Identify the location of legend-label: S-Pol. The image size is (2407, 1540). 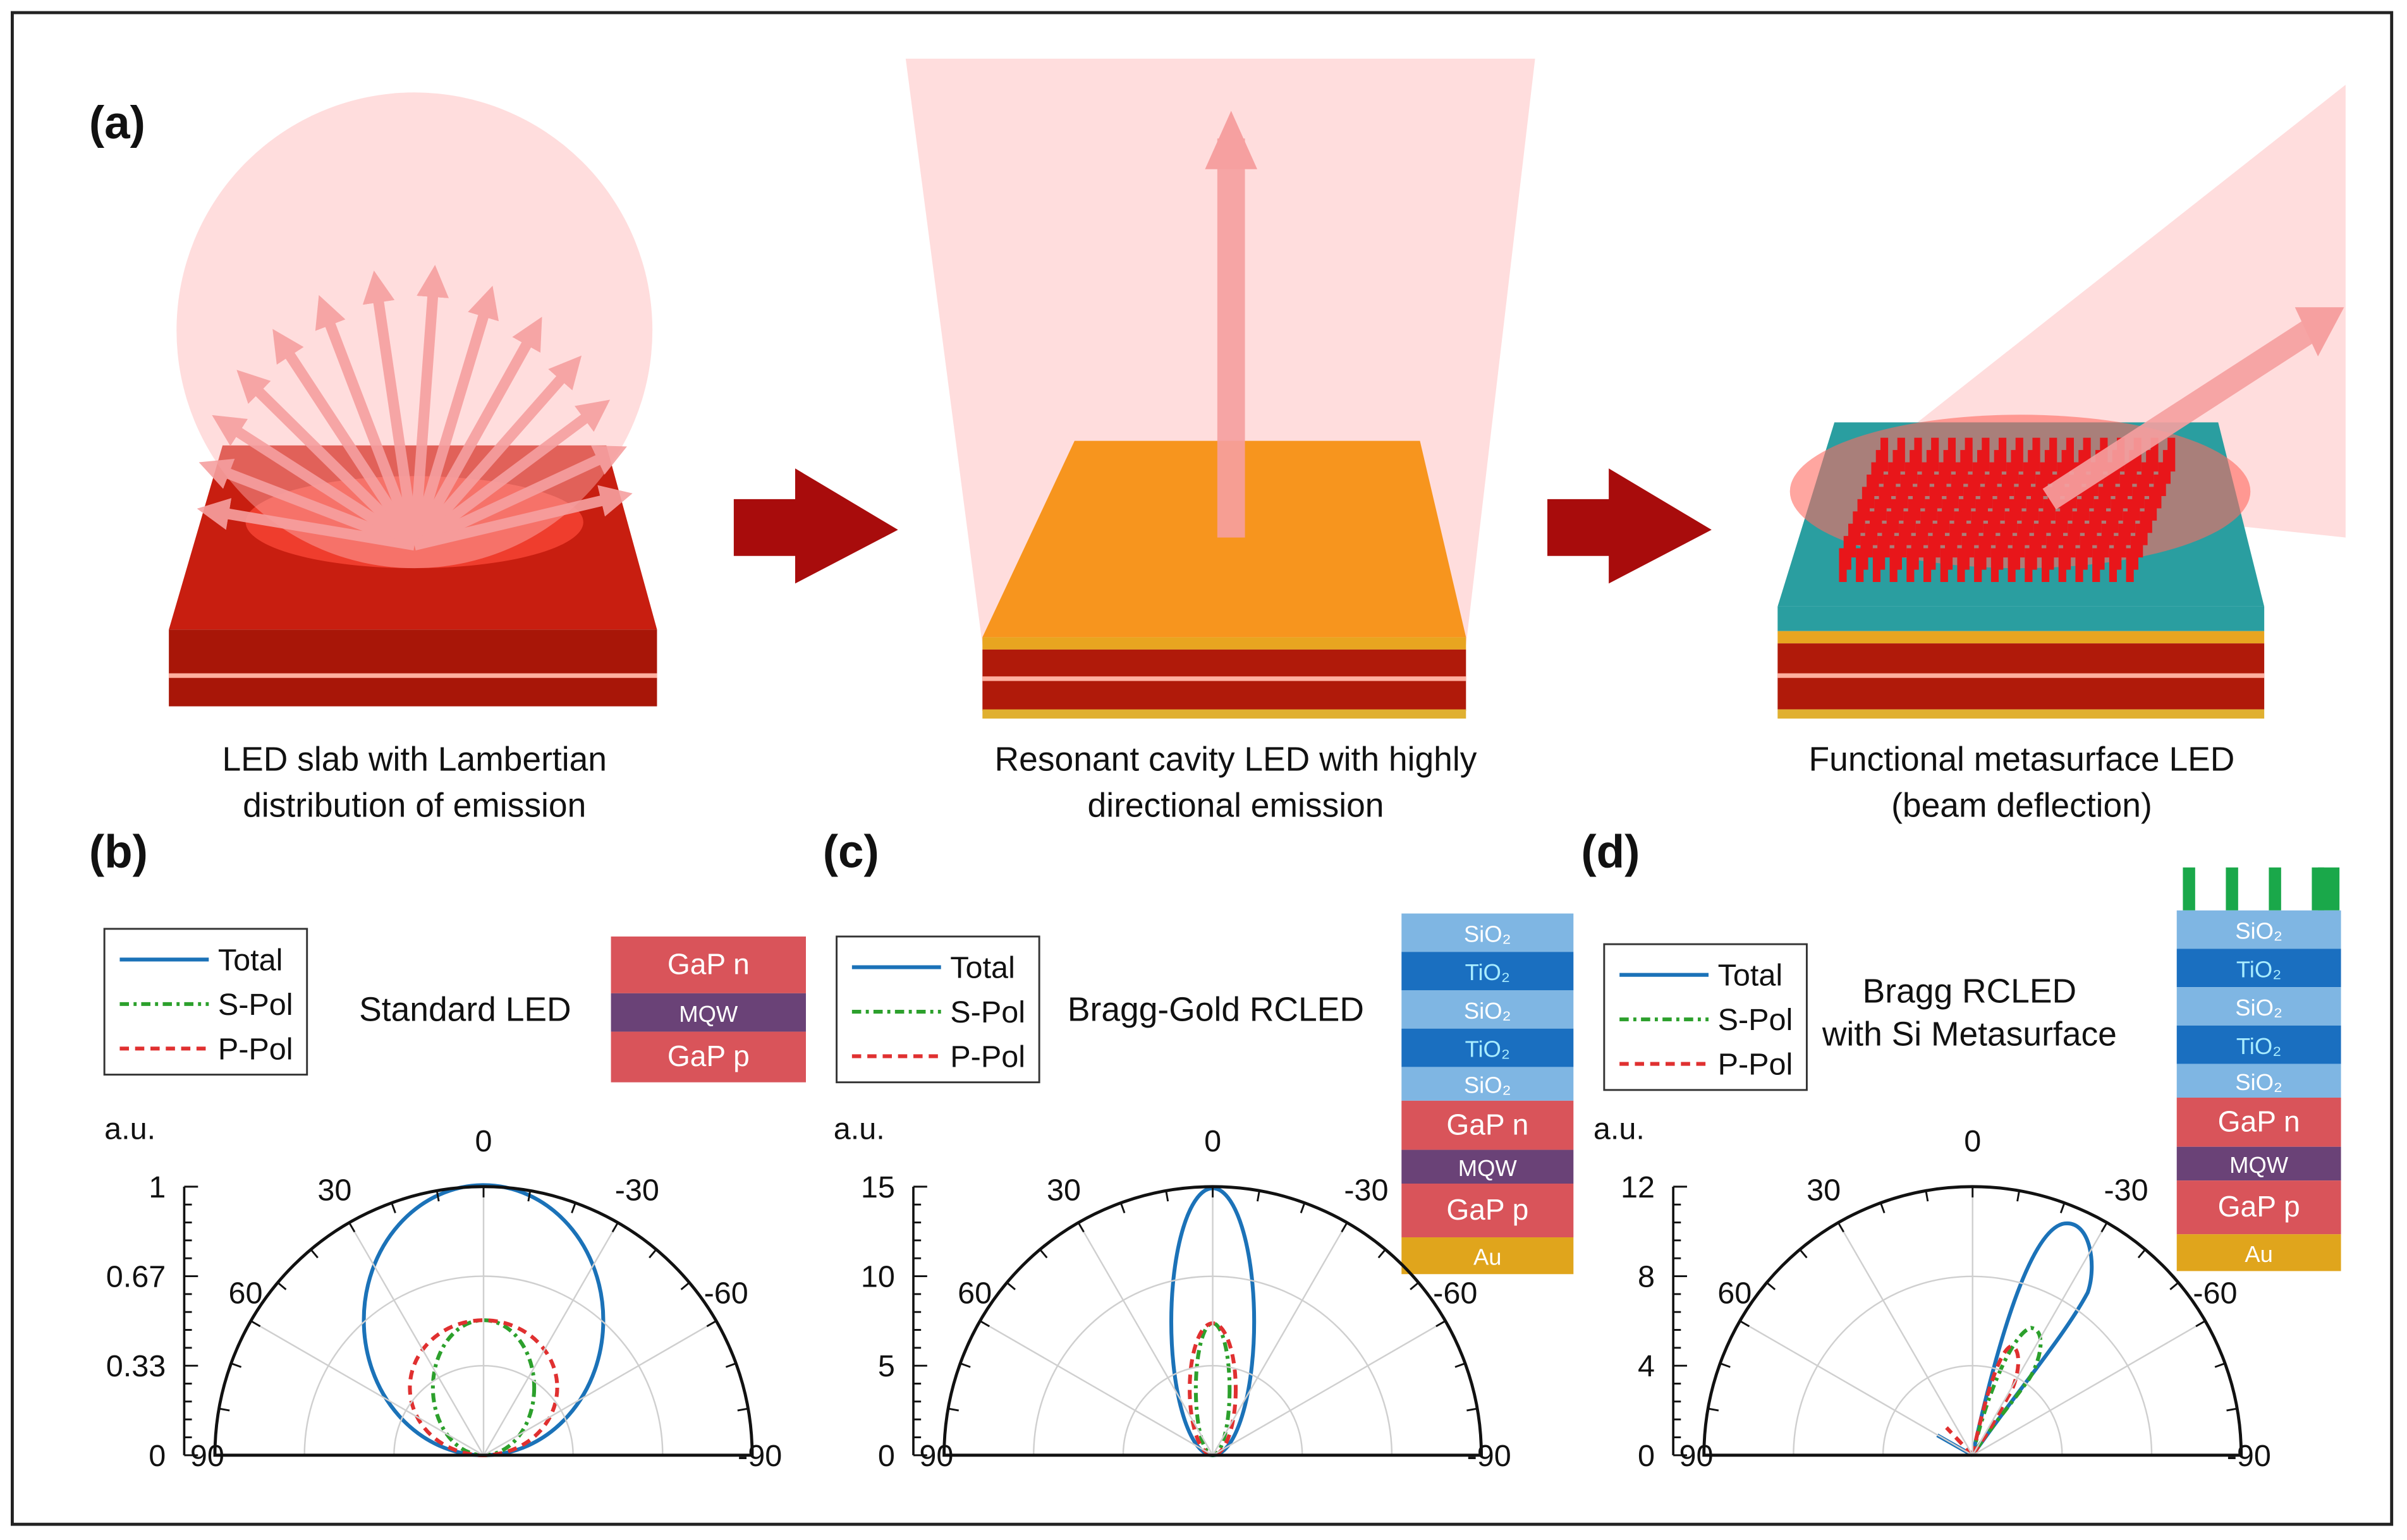
(255, 1005).